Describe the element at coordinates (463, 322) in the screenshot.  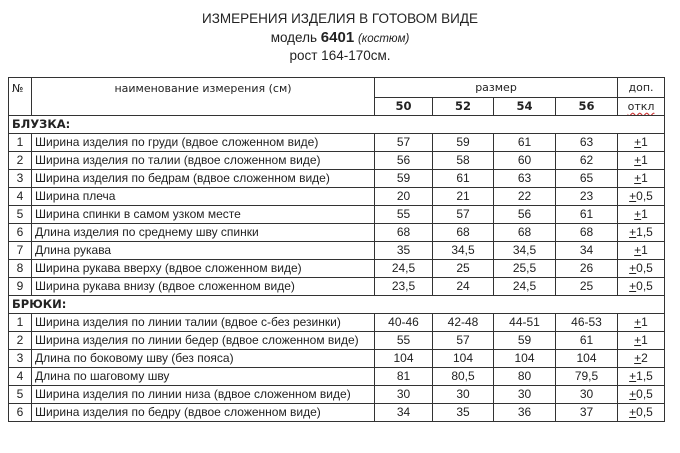
I see `size-value: 42-48` at that location.